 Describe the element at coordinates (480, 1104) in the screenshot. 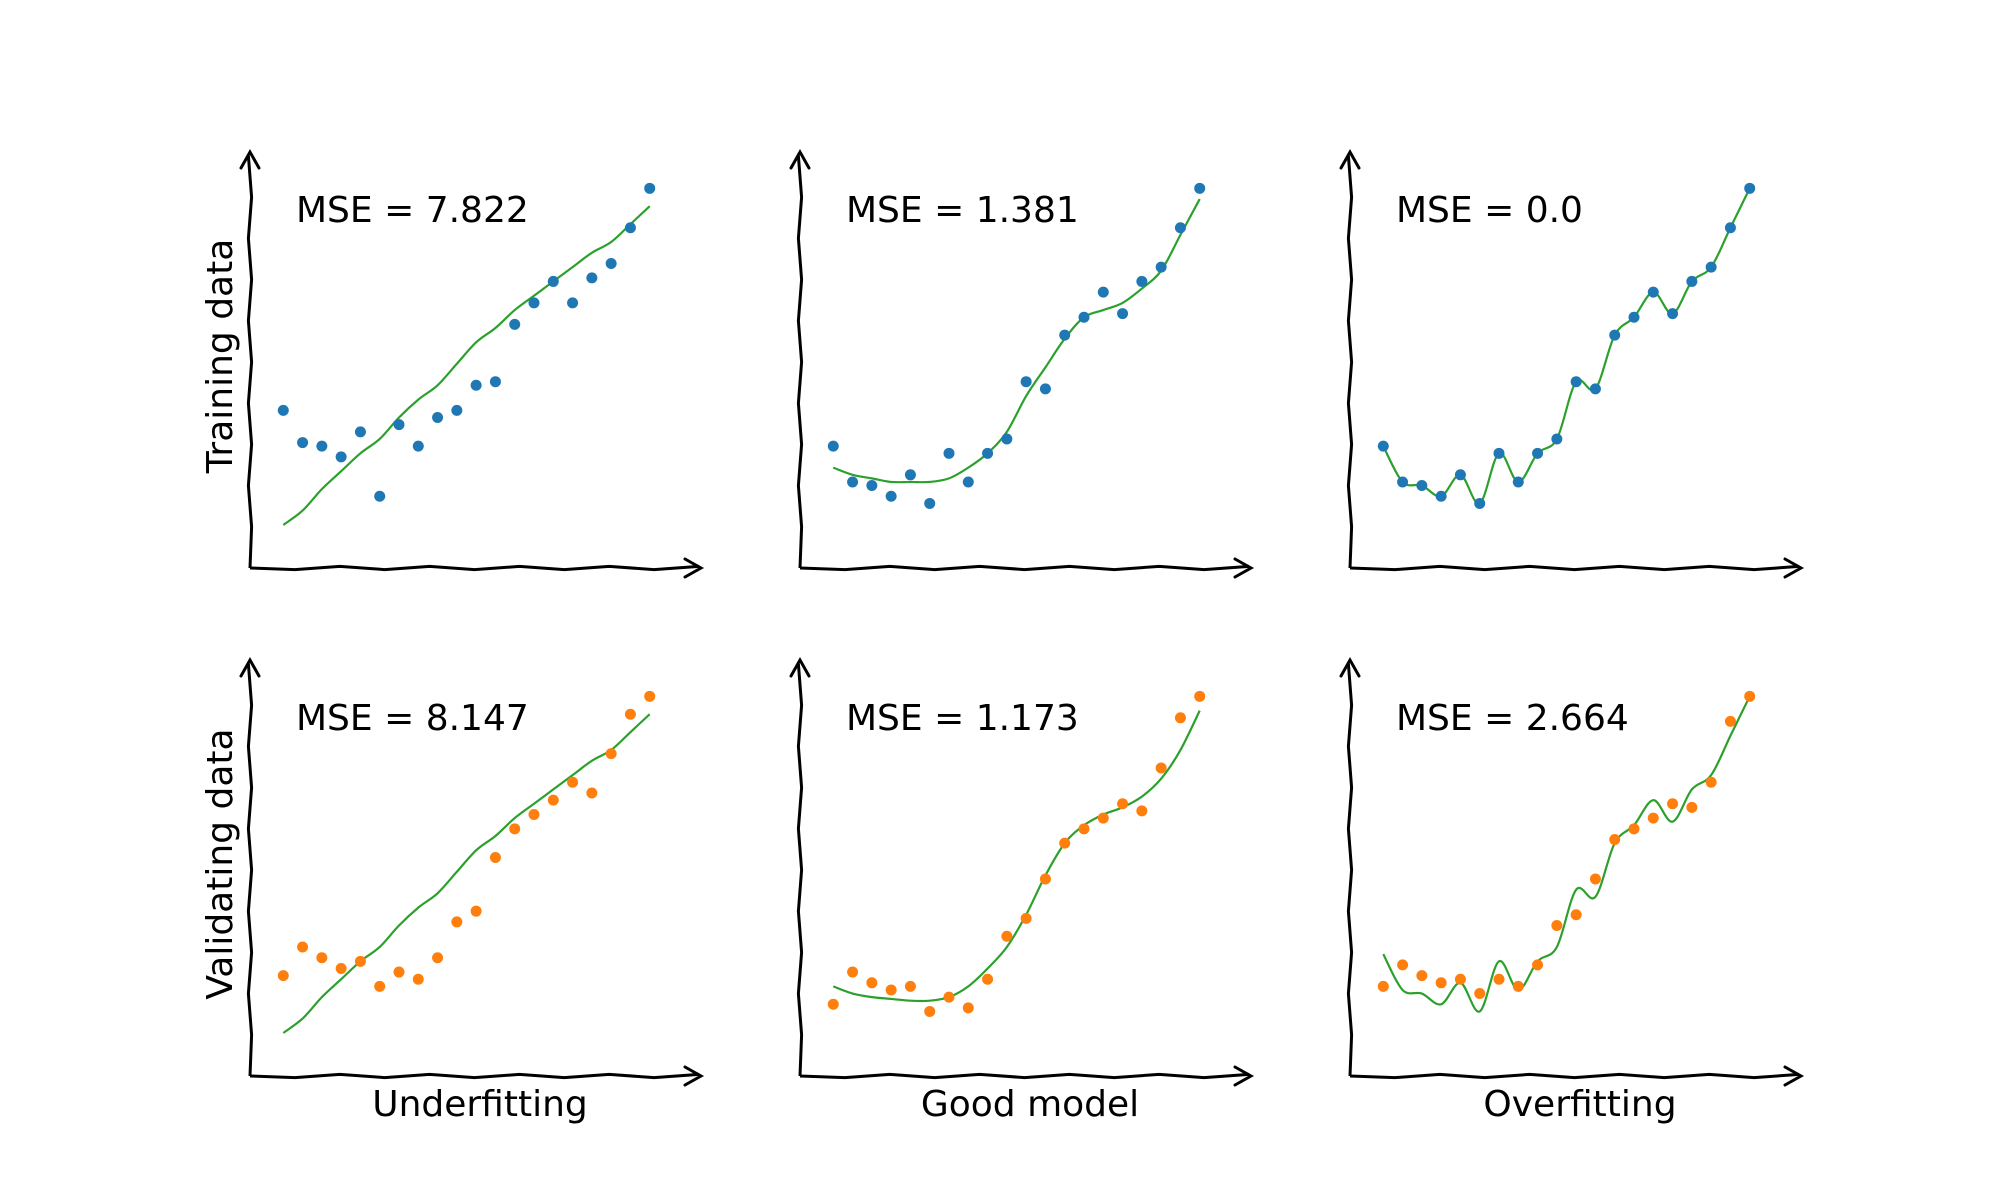

I see `column-label-underfitting: Underfitting` at that location.